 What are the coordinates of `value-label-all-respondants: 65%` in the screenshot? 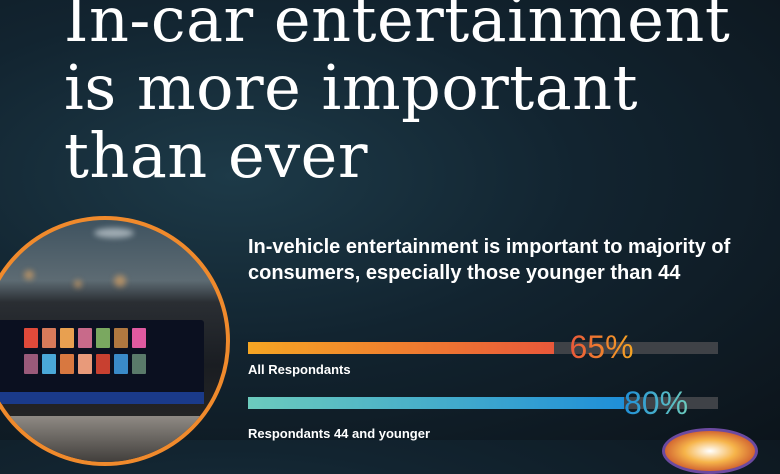 It's located at (601, 347).